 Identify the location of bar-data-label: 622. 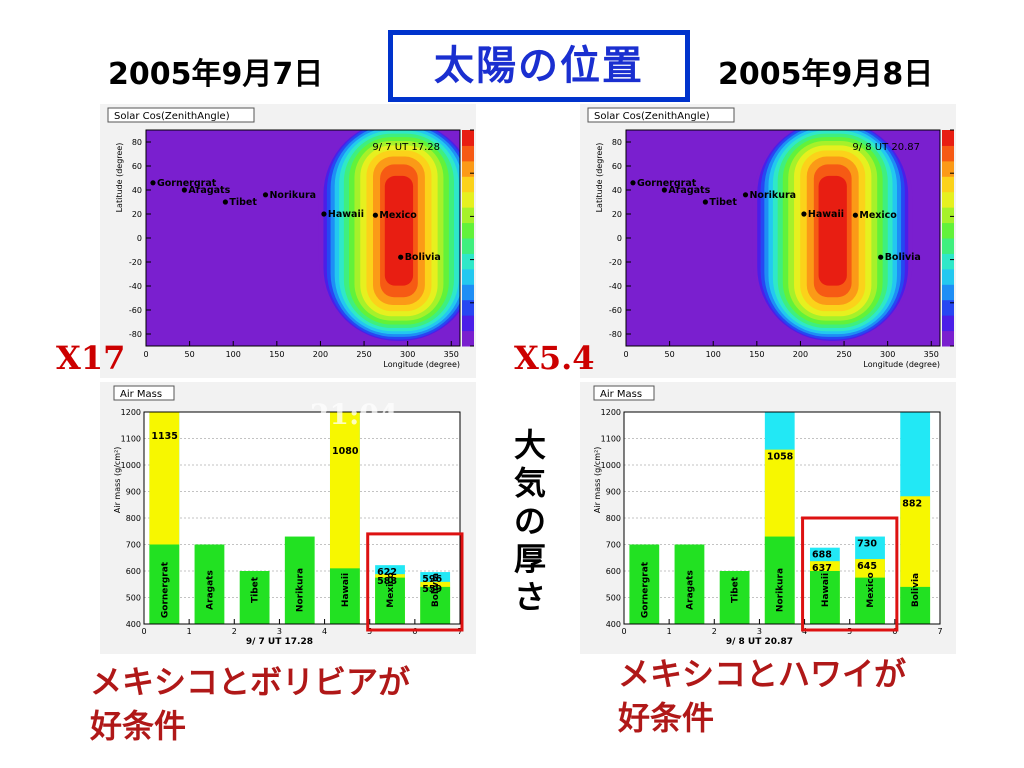
(387, 572).